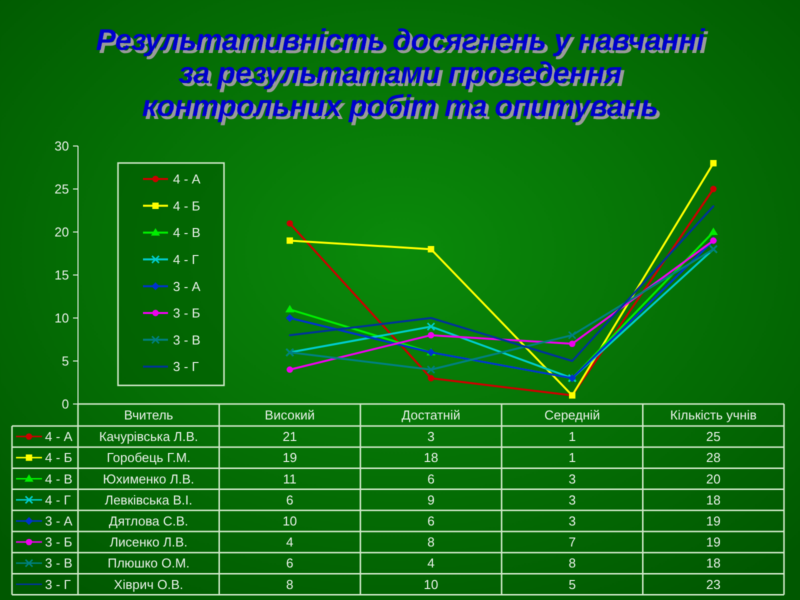 The image size is (800, 600). I want to click on y-tick-label: 20, so click(61, 232).